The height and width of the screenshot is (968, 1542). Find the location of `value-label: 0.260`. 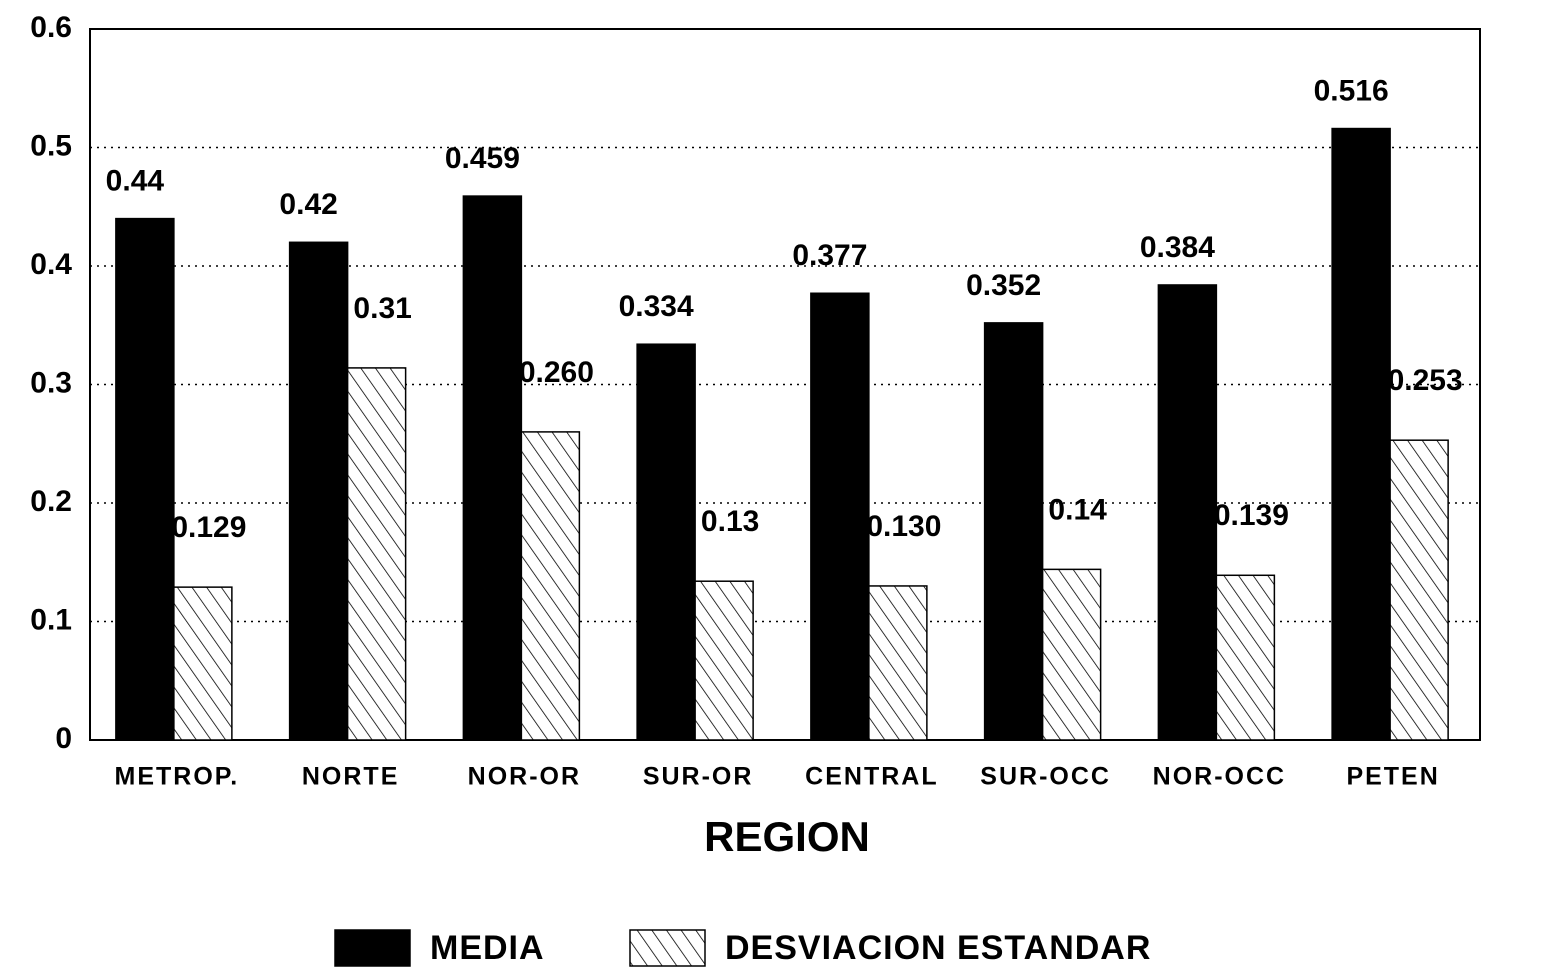

value-label: 0.260 is located at coordinates (556, 372).